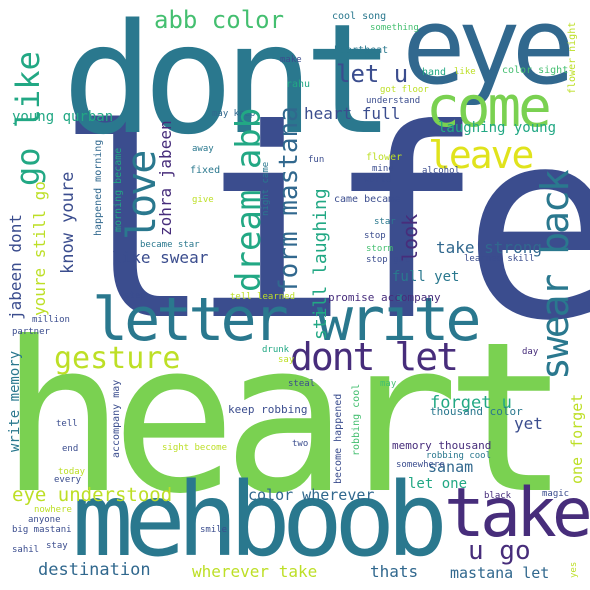 The width and height of the screenshot is (590, 590). Describe the element at coordinates (276, 350) in the screenshot. I see `word-drunk: drunk` at that location.